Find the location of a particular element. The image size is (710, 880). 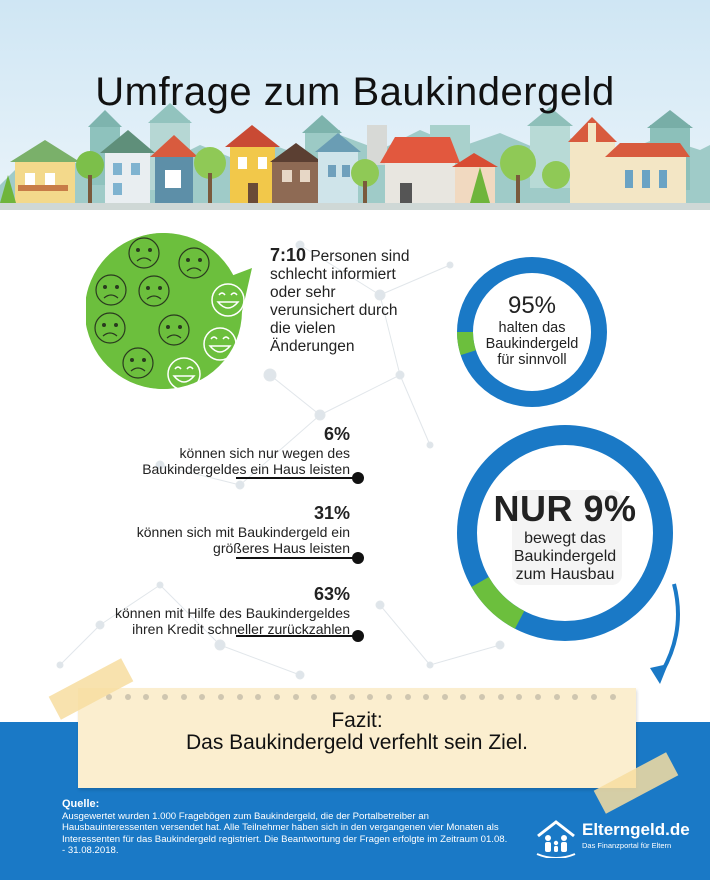

donut-95-green-segment is located at coordinates (466, 343).